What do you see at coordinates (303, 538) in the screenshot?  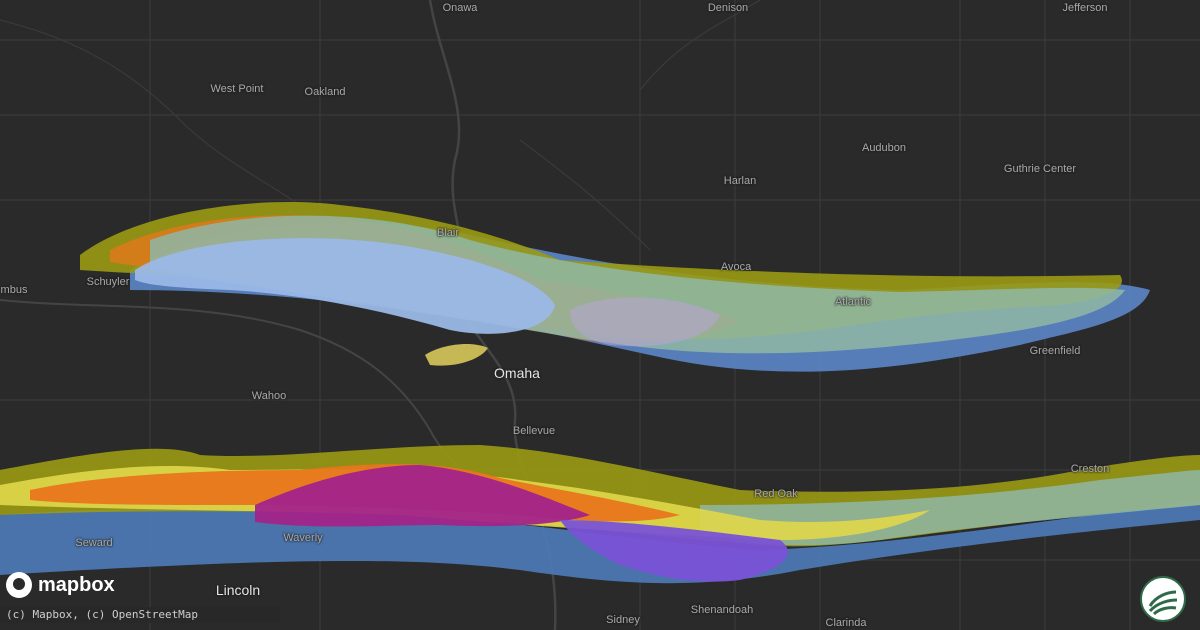 I see `place-label-waverly: Waverly` at bounding box center [303, 538].